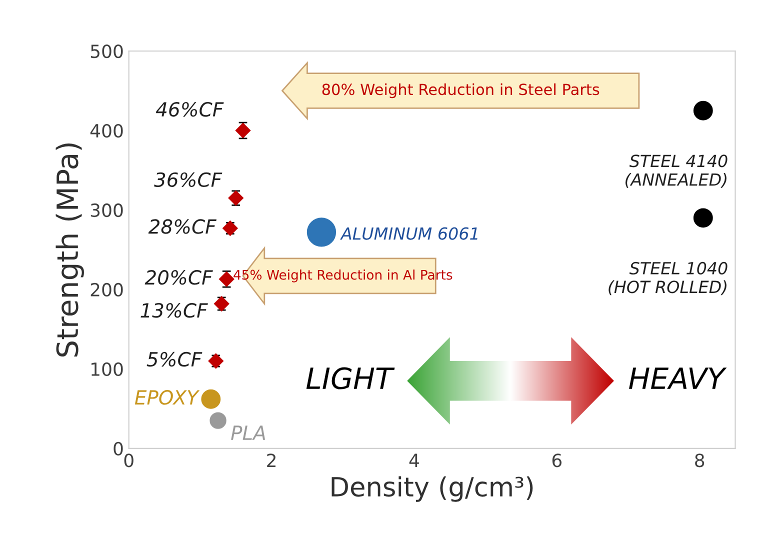 The height and width of the screenshot is (537, 758). Describe the element at coordinates (174, 310) in the screenshot. I see `annotation: 13%CF` at that location.